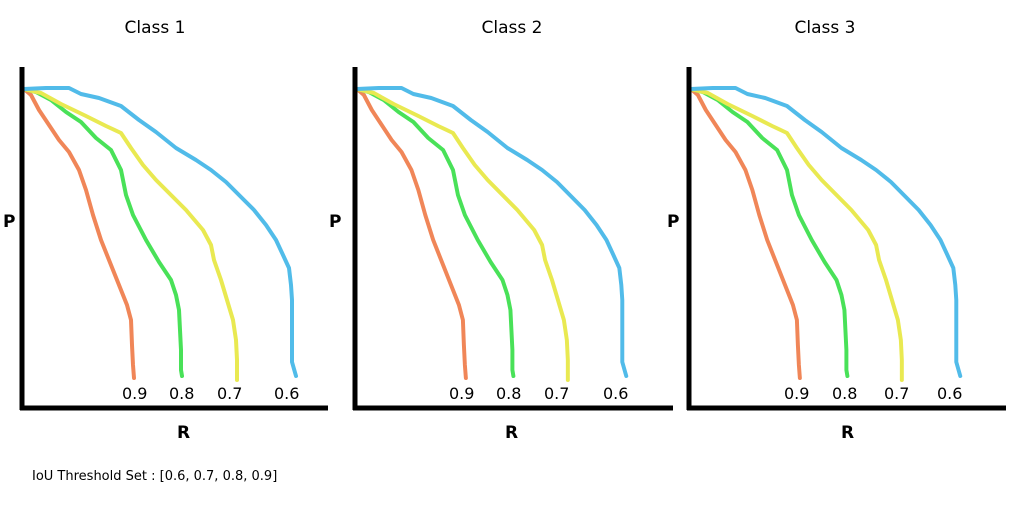 This screenshot has height=508, width=1024. I want to click on panel-3-title: Class 3, so click(825, 28).